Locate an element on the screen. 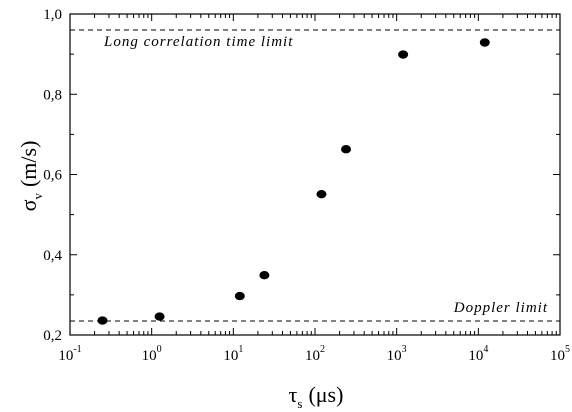  y-tick-label: 0,4 is located at coordinates (52, 256).